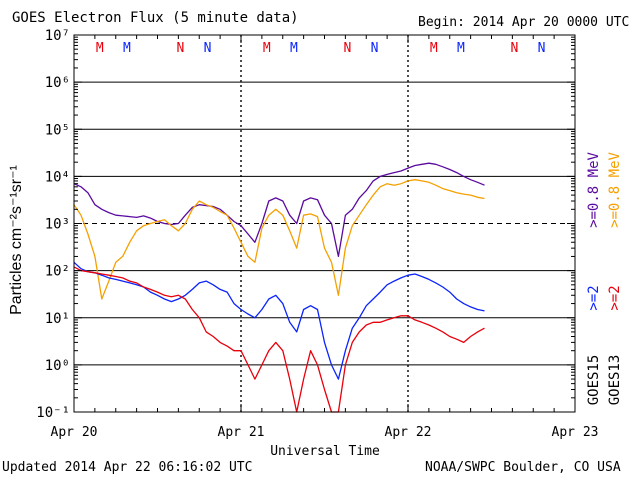  What do you see at coordinates (524, 22) in the screenshot?
I see `begin-label: Begin: 2014 Apr 20 0000 UTC` at bounding box center [524, 22].